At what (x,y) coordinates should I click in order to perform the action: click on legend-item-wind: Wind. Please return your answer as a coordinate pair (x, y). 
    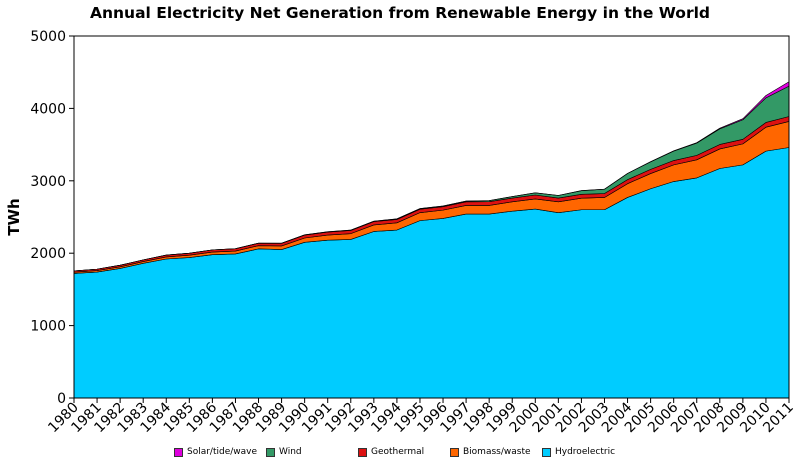
    Looking at the image, I should click on (284, 452).